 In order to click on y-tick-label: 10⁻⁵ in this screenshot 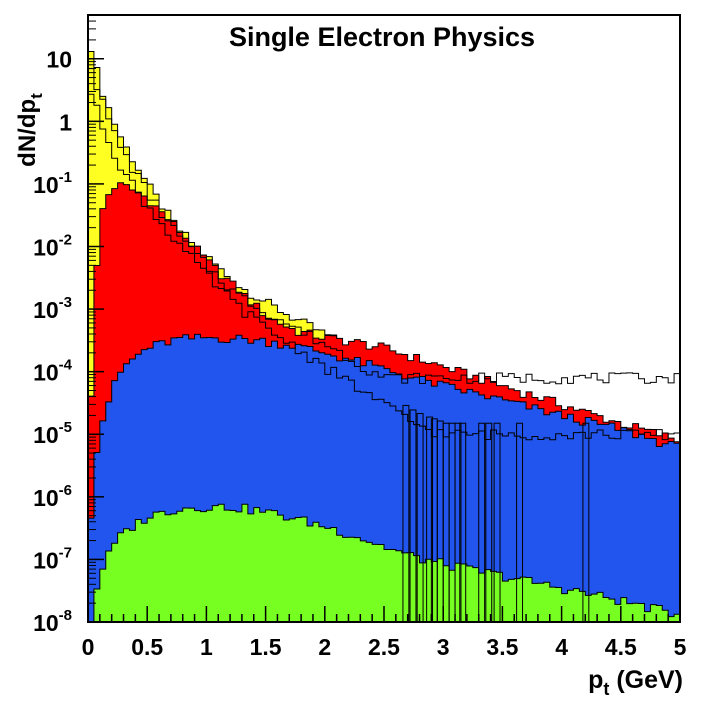, I will do `click(52, 433)`.